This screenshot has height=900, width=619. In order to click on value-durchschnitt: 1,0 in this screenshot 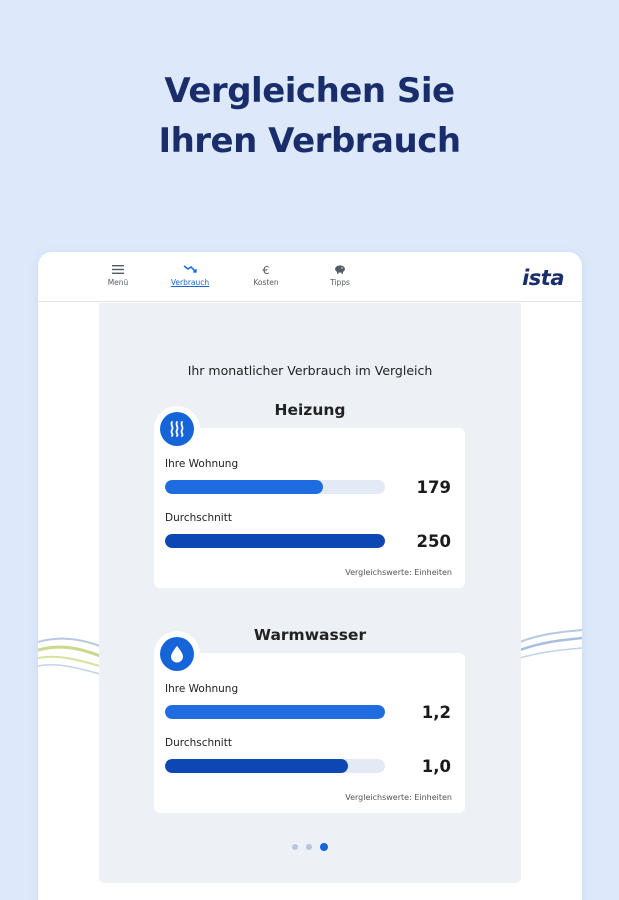, I will do `click(436, 766)`.